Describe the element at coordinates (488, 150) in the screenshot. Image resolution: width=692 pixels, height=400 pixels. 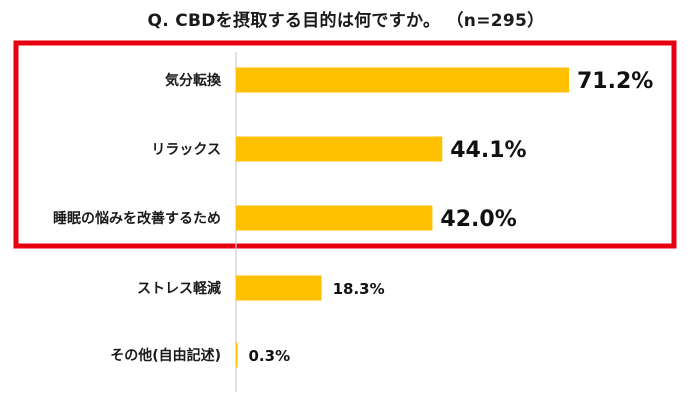
I see `data-label: 44.1%` at that location.